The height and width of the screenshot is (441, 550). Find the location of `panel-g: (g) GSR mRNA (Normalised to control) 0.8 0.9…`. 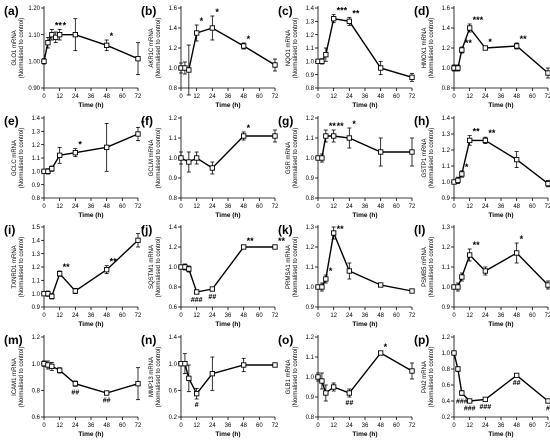

panel-g: (g) GSR mRNA (Normalised to control) 0.8 0.9… is located at coordinates (347, 166).